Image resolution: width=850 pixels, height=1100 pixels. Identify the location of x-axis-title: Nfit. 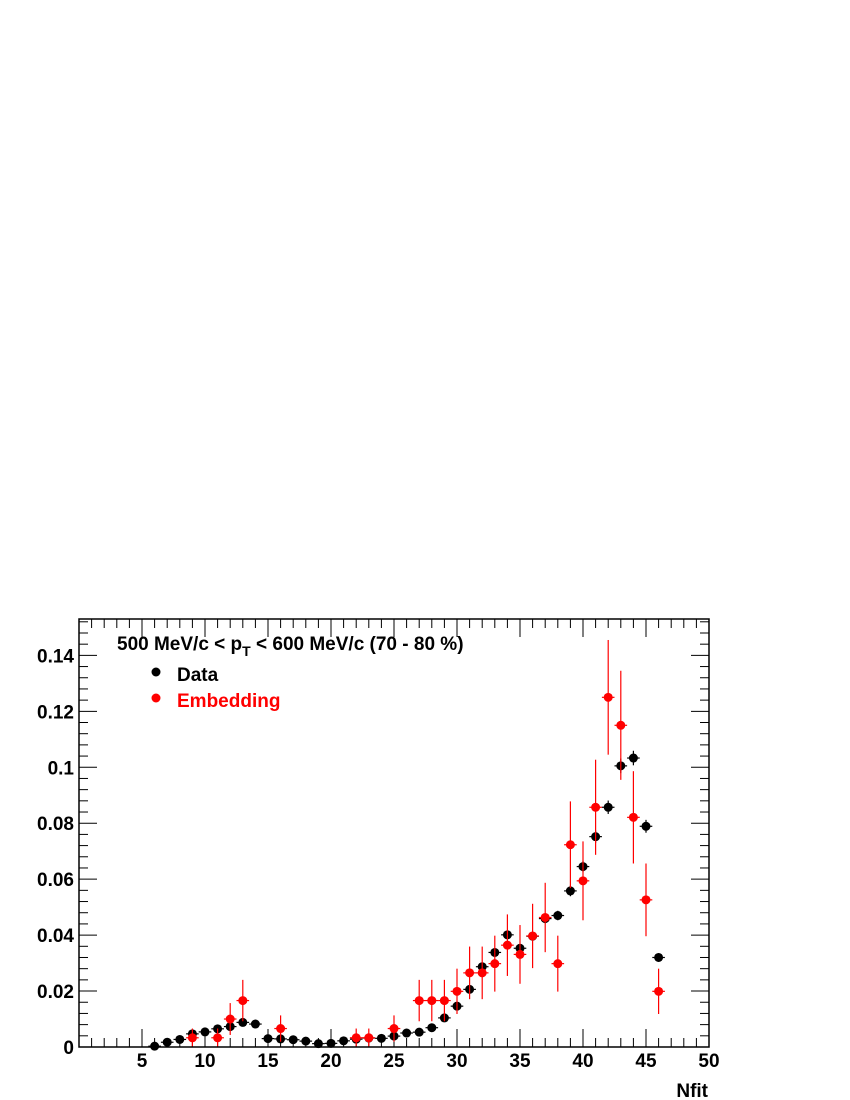
(692, 1090).